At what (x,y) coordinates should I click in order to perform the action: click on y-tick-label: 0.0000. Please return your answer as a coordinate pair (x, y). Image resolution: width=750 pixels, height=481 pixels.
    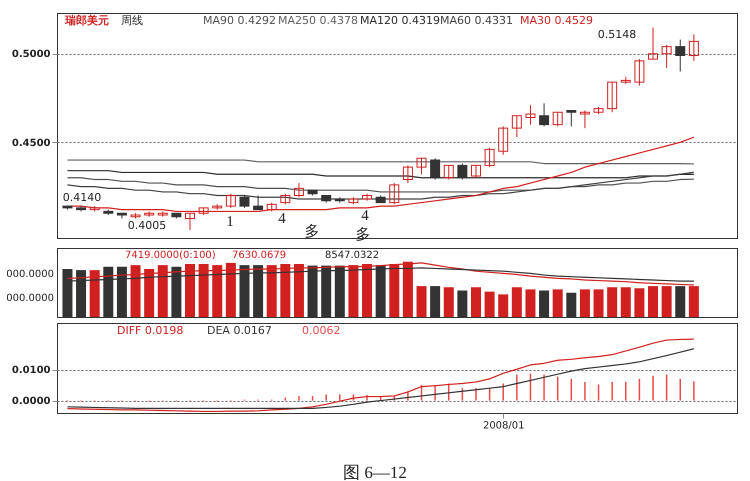
    Looking at the image, I should click on (31, 402).